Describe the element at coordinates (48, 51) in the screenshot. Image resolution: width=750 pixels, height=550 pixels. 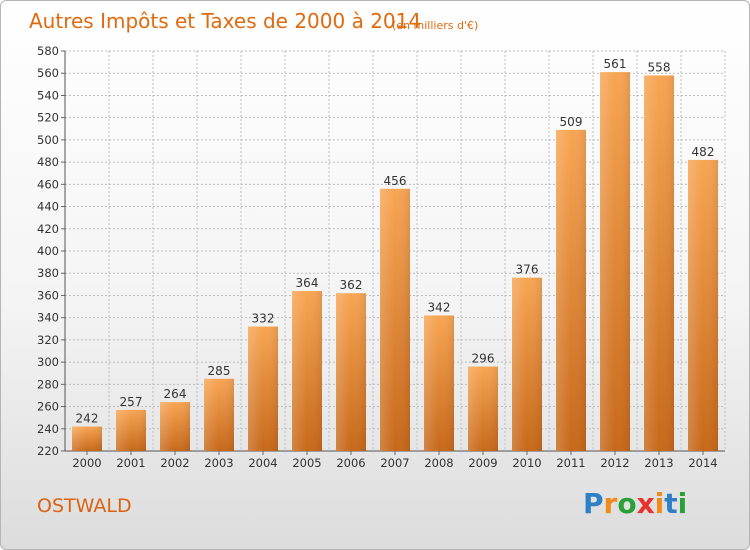
I see `y-tick-label: 580` at that location.